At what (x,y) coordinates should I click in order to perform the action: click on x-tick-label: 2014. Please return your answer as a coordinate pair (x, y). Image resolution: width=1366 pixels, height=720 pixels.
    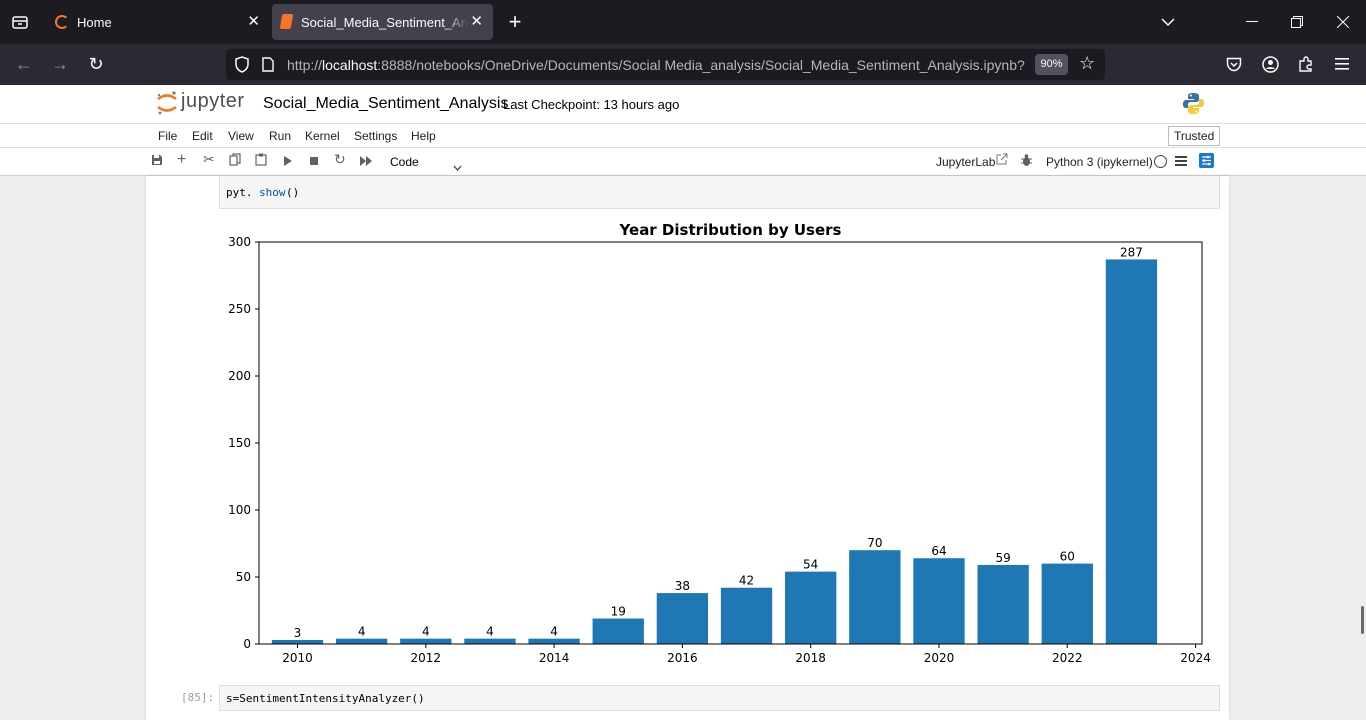
    Looking at the image, I should click on (554, 658).